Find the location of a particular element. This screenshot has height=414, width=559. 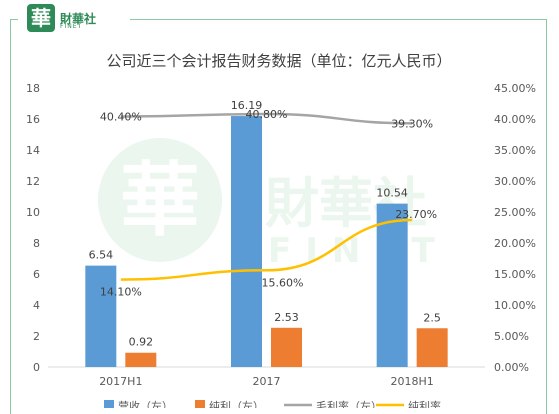

line-value-label: 40.80% is located at coordinates (267, 114).